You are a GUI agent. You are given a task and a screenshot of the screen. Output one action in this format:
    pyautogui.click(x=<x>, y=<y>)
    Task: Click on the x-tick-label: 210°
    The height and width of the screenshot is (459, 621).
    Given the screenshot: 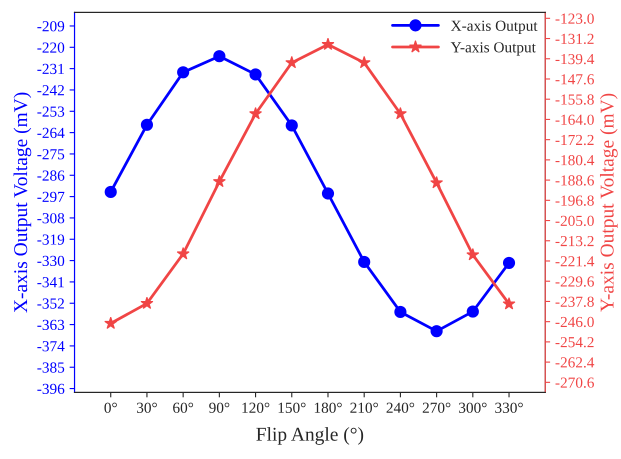 What is the action you would take?
    pyautogui.click(x=364, y=407)
    